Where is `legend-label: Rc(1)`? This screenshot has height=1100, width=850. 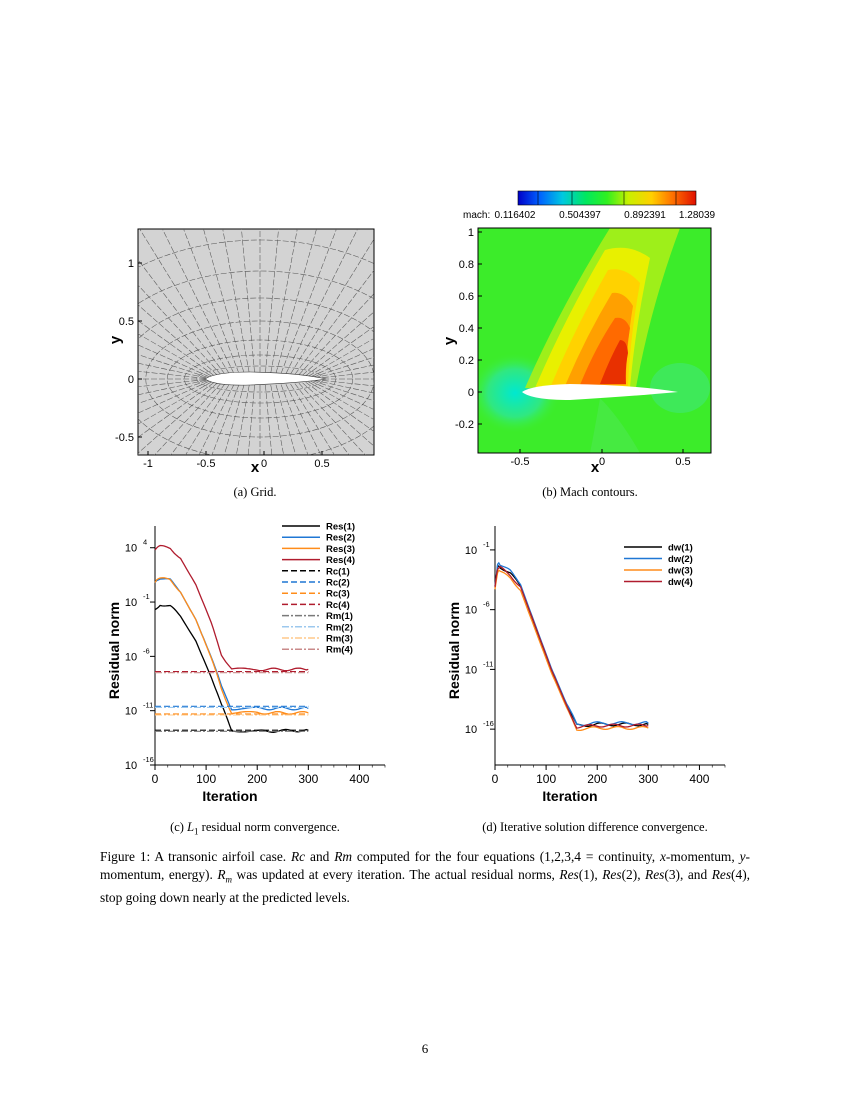 legend-label: Rc(1) is located at coordinates (338, 571).